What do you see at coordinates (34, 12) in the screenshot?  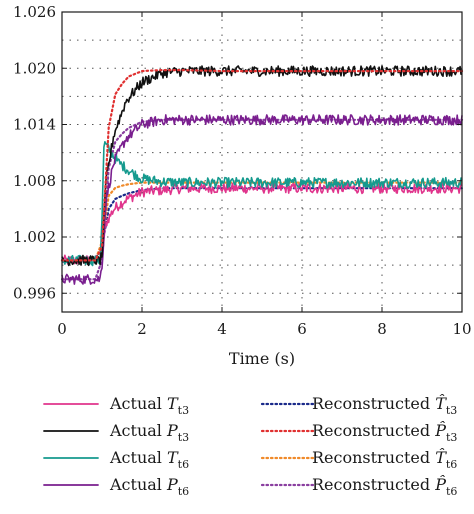 I see `y-tick-label: 1.026` at bounding box center [34, 12].